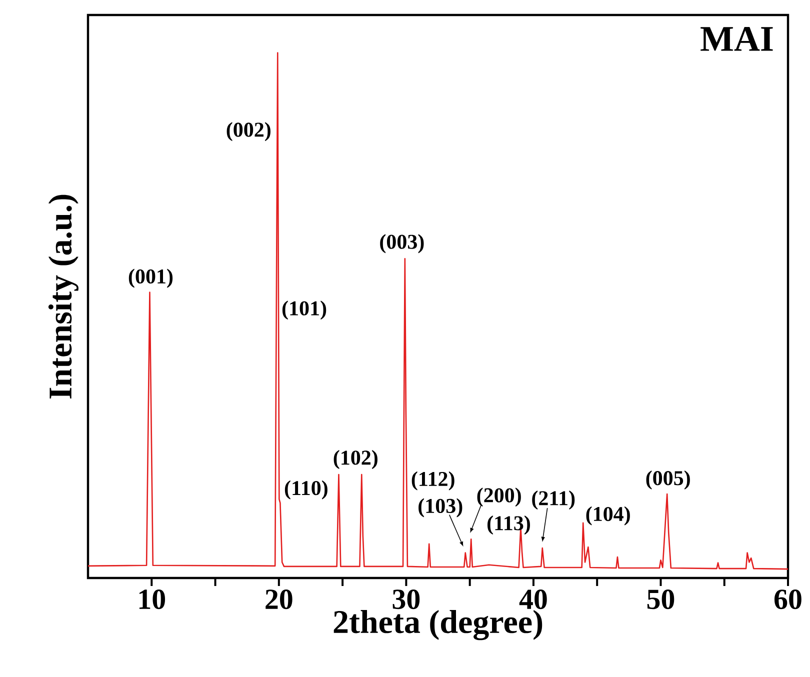 Image resolution: width=810 pixels, height=677 pixels. Describe the element at coordinates (508, 525) in the screenshot. I see `annotation: (113)` at that location.